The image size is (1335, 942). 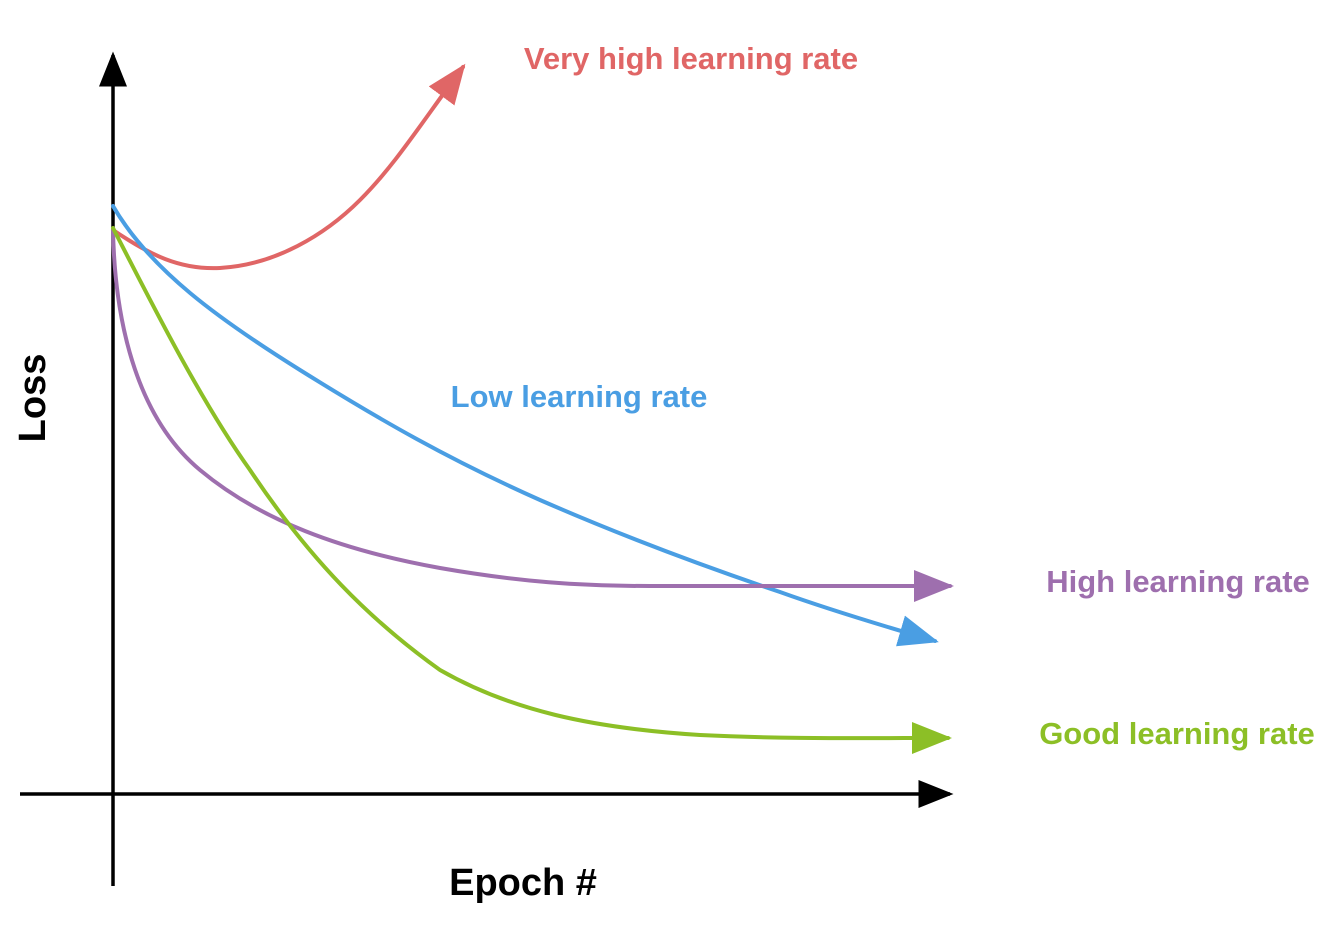 I want to click on label-high-learning-rate: High learning rate, so click(x=1178, y=581).